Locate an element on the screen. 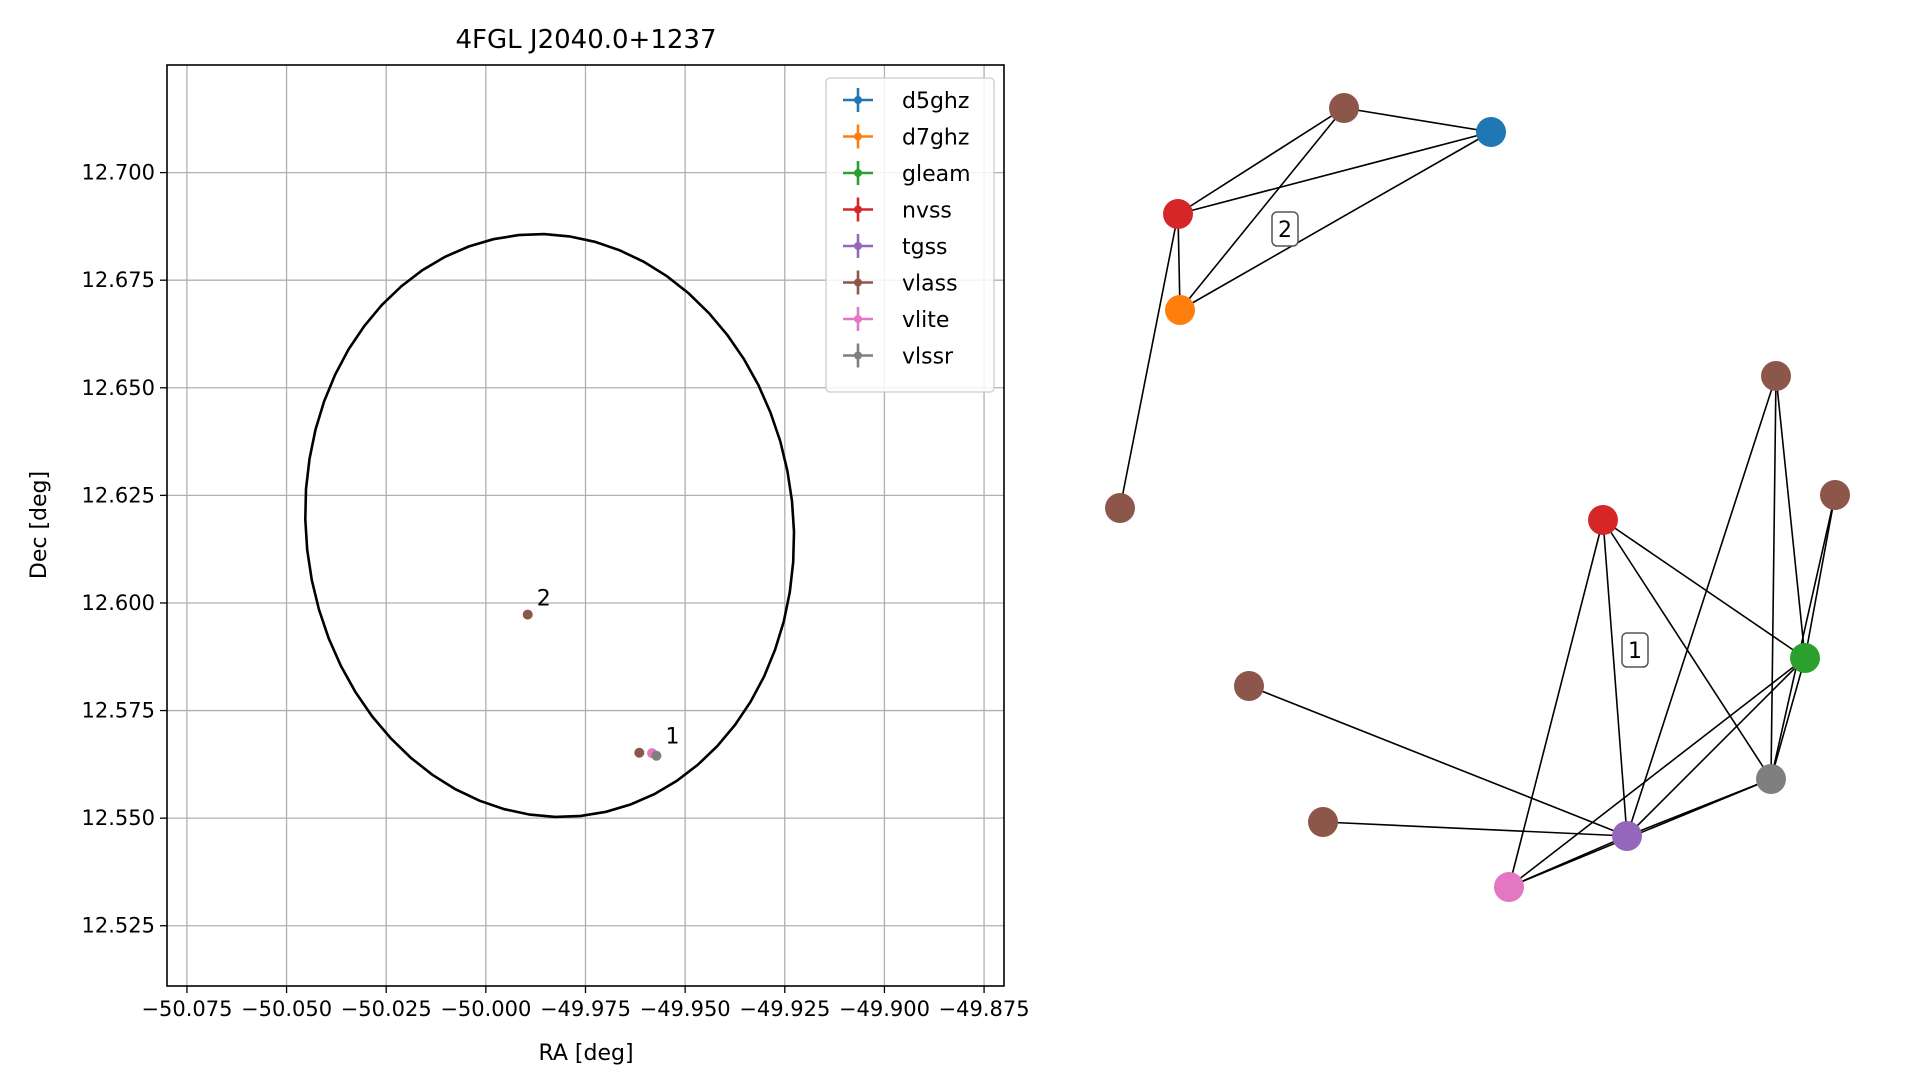  vlssr-point is located at coordinates (656, 755).